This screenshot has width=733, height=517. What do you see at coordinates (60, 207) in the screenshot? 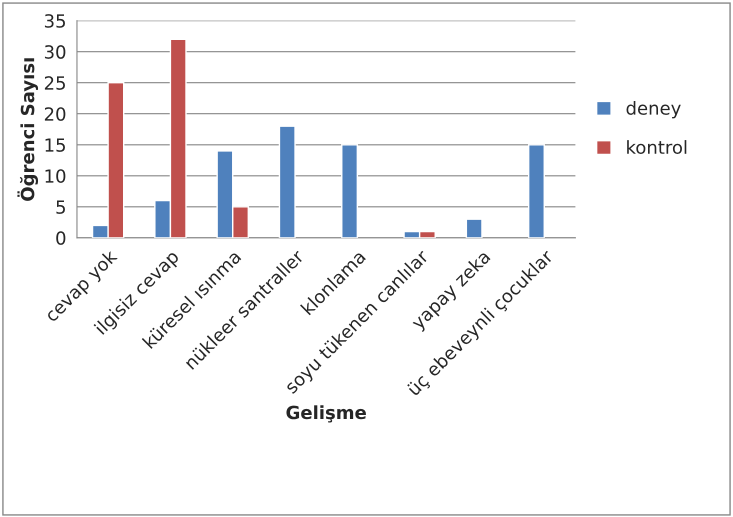
I see `y-tick-label: 5` at bounding box center [60, 207].